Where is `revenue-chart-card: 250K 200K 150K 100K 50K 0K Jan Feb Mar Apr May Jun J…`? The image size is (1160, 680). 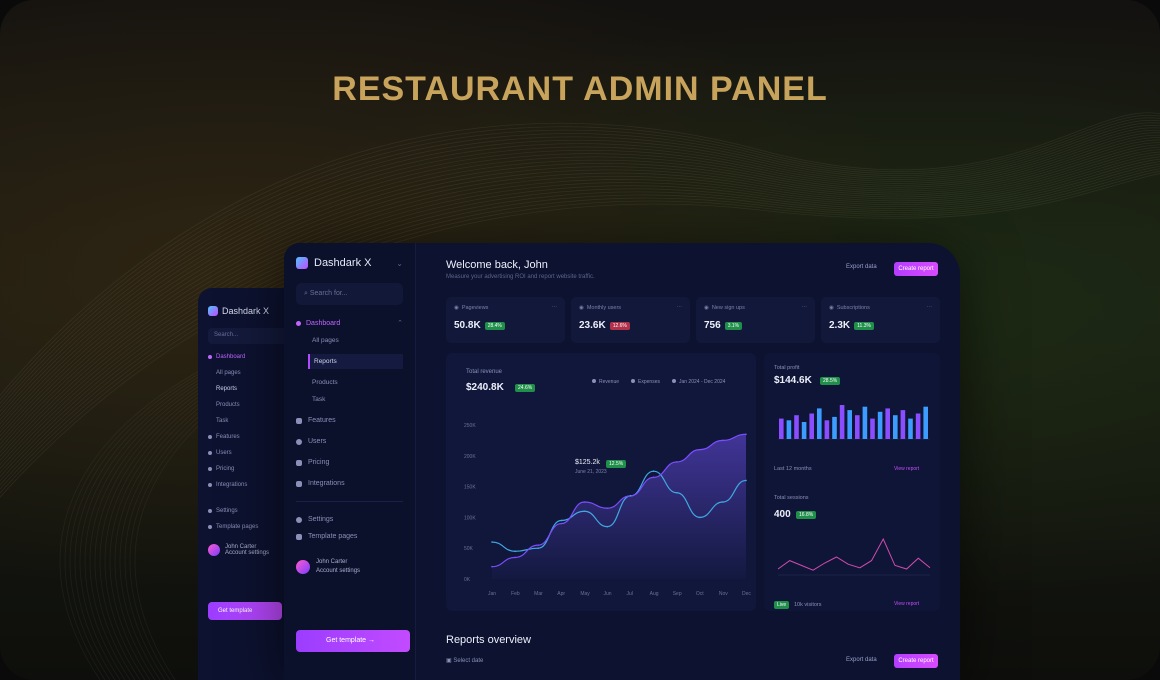 revenue-chart-card: 250K 200K 150K 100K 50K 0K Jan Feb Mar Apr May Jun J… is located at coordinates (601, 482).